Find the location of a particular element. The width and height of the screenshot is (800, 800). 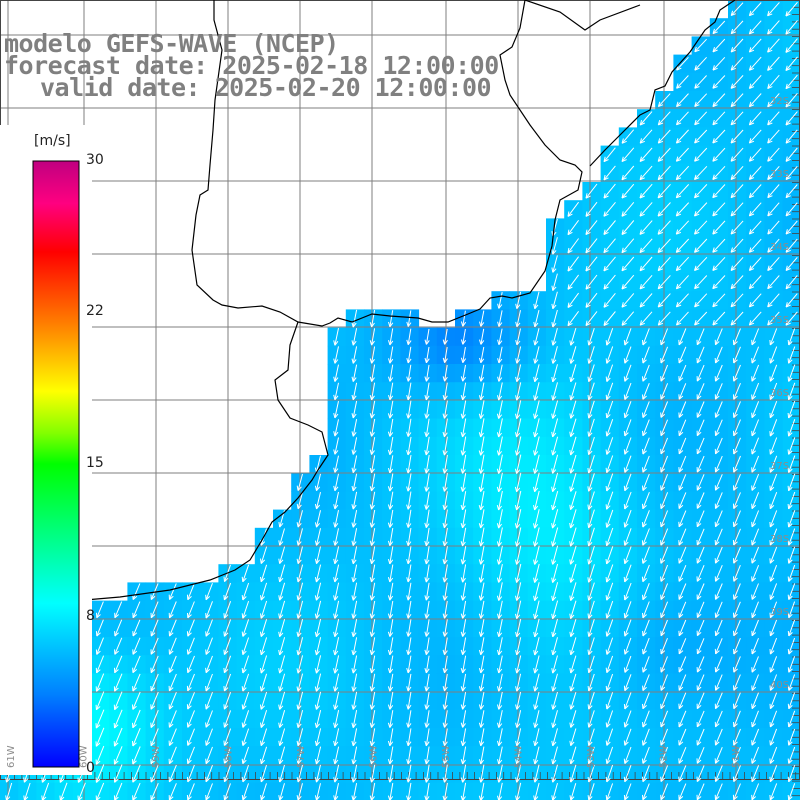

latitude-label: 38S is located at coordinates (779, 539).